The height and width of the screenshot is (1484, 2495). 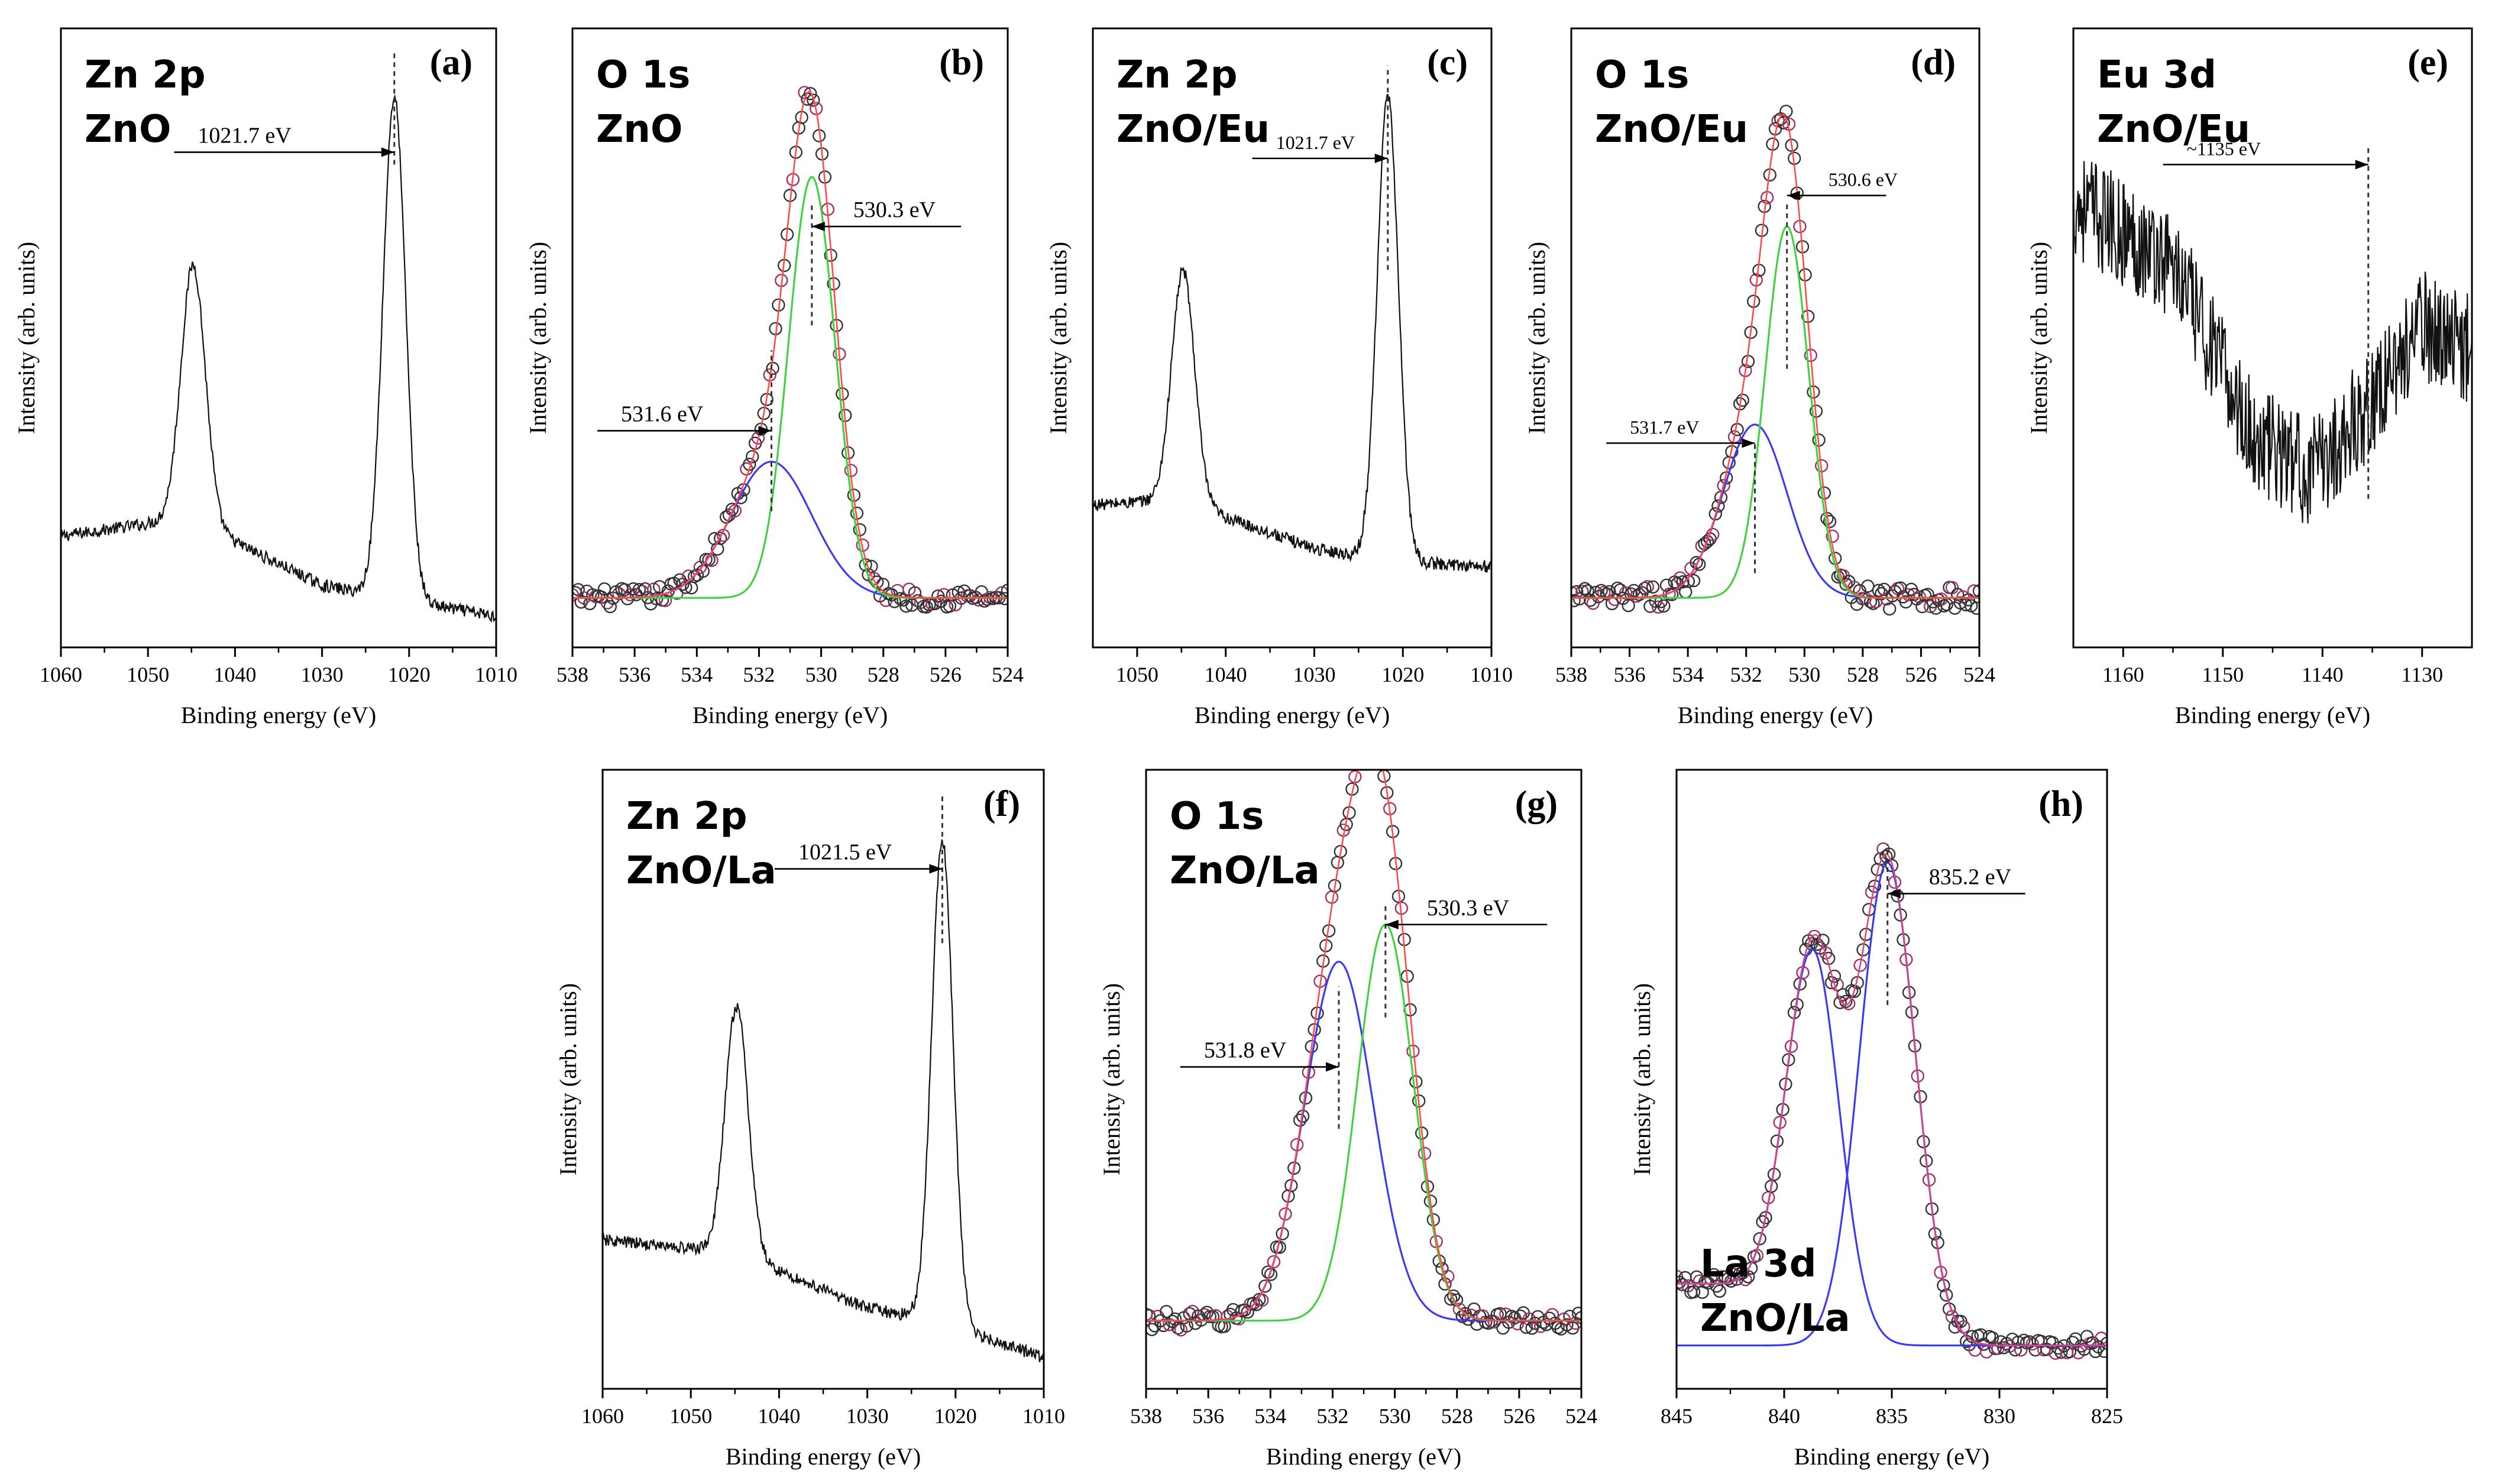 What do you see at coordinates (245, 135) in the screenshot?
I see `peak-energy-label: 1021.7 eV` at bounding box center [245, 135].